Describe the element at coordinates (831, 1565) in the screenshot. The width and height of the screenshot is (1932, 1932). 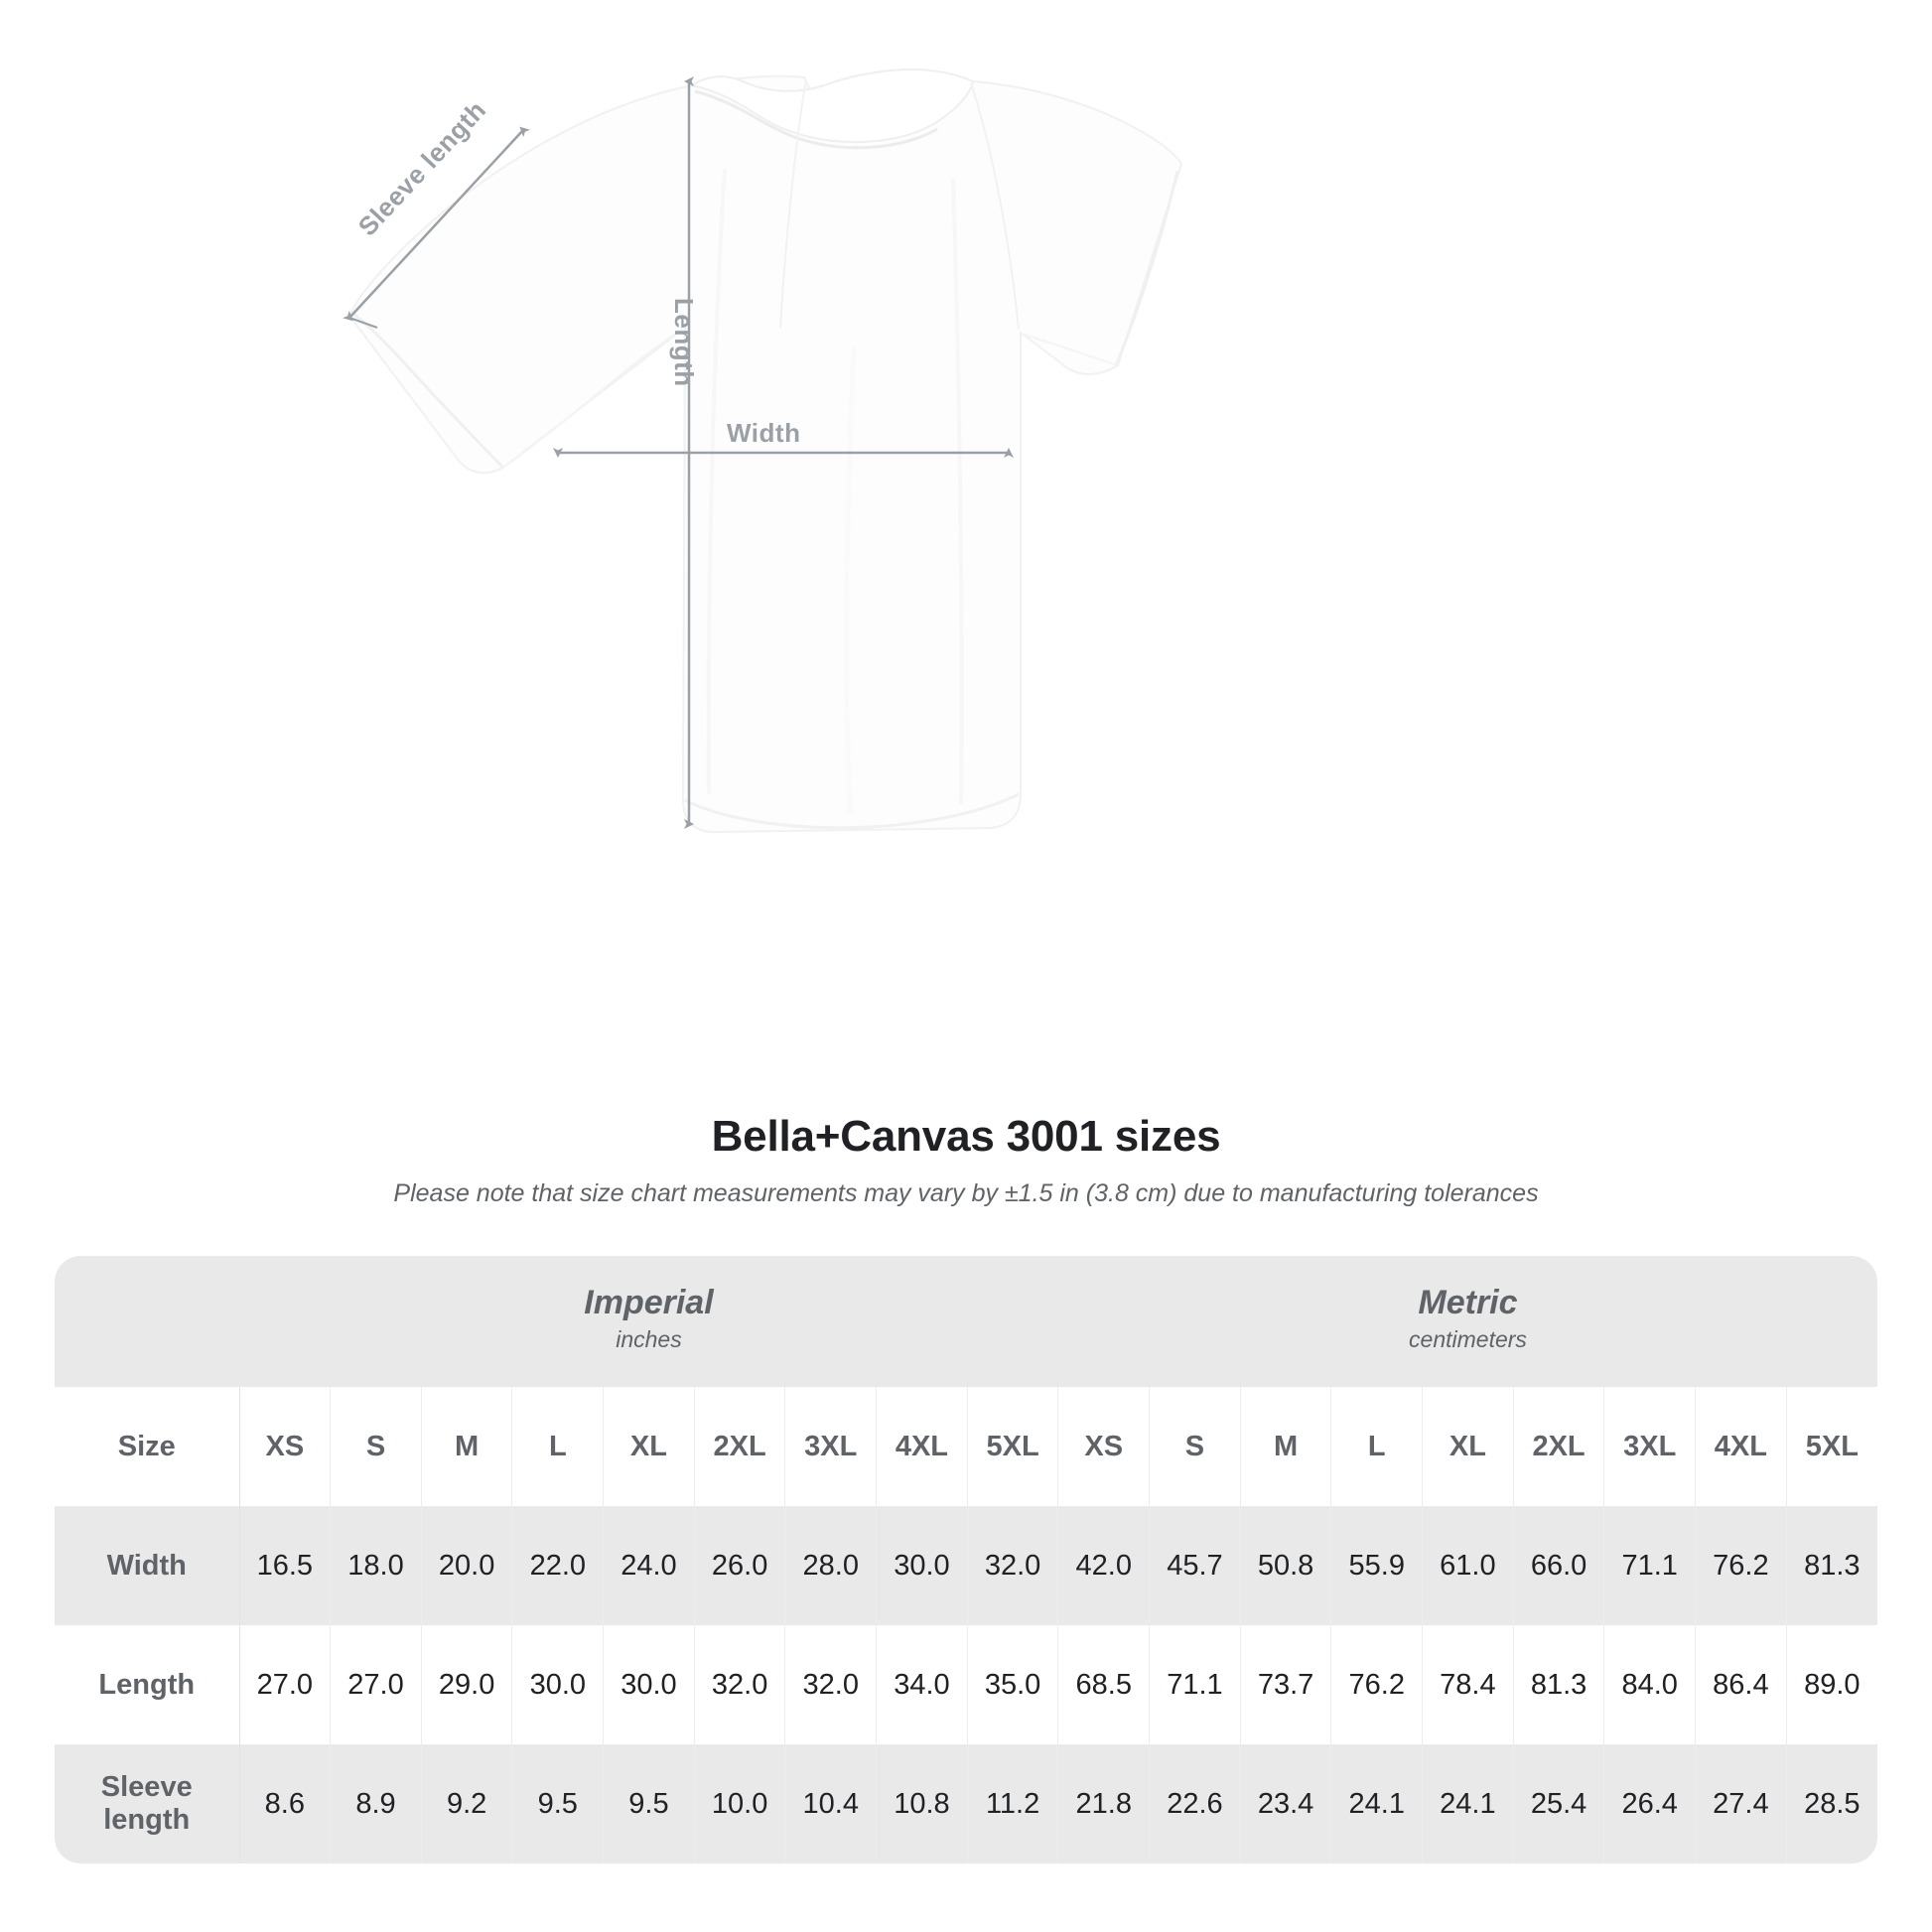
I see `table-cell: 28.0` at that location.